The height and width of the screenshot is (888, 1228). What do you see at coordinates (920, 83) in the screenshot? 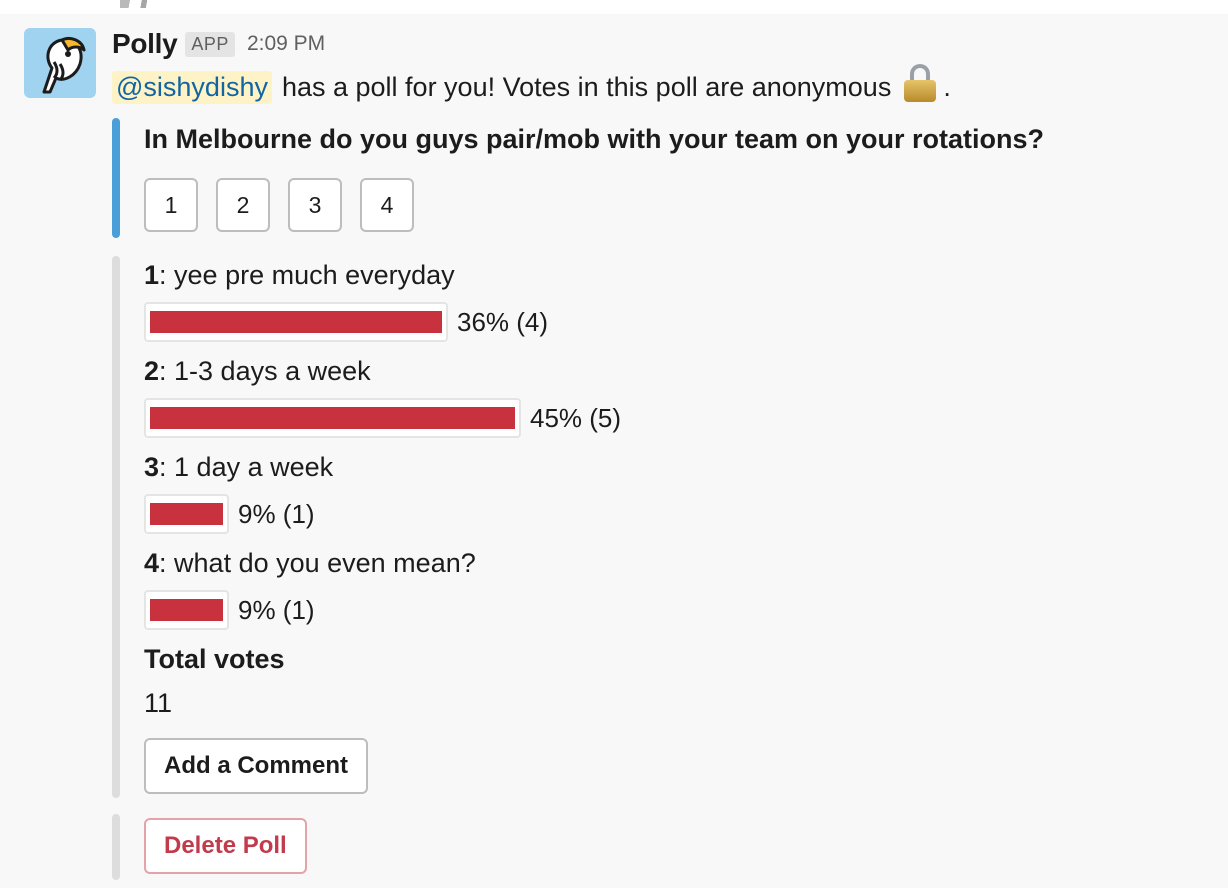
I see `lock-icon` at bounding box center [920, 83].